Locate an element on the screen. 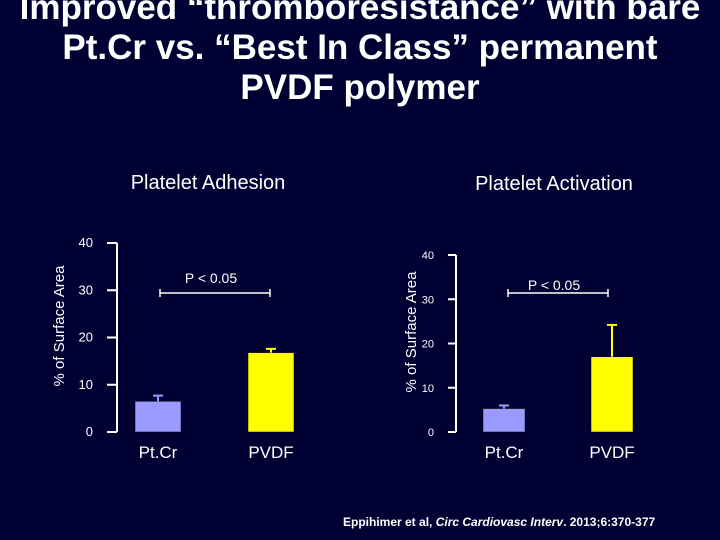  title-line-3: PVDF polymer is located at coordinates (360, 87).